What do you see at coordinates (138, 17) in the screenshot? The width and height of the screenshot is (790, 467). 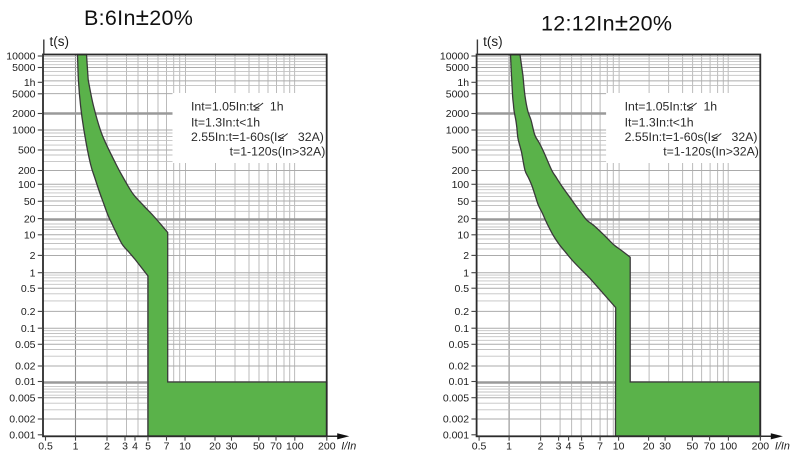 I see `svg-text: B:6In±20%` at bounding box center [138, 17].